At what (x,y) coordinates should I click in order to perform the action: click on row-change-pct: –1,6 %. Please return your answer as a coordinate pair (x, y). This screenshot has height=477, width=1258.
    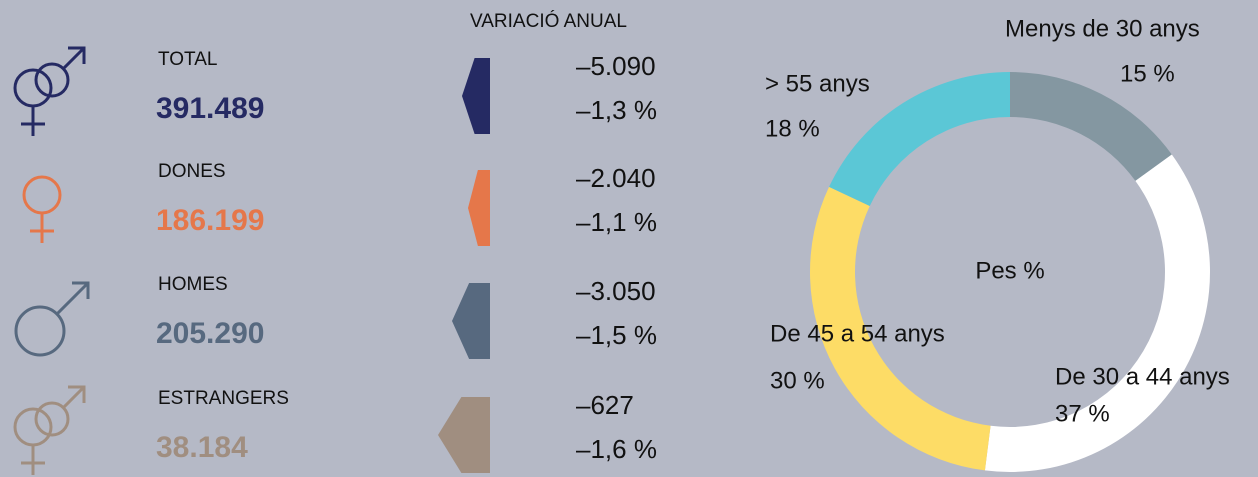
    Looking at the image, I should click on (616, 449).